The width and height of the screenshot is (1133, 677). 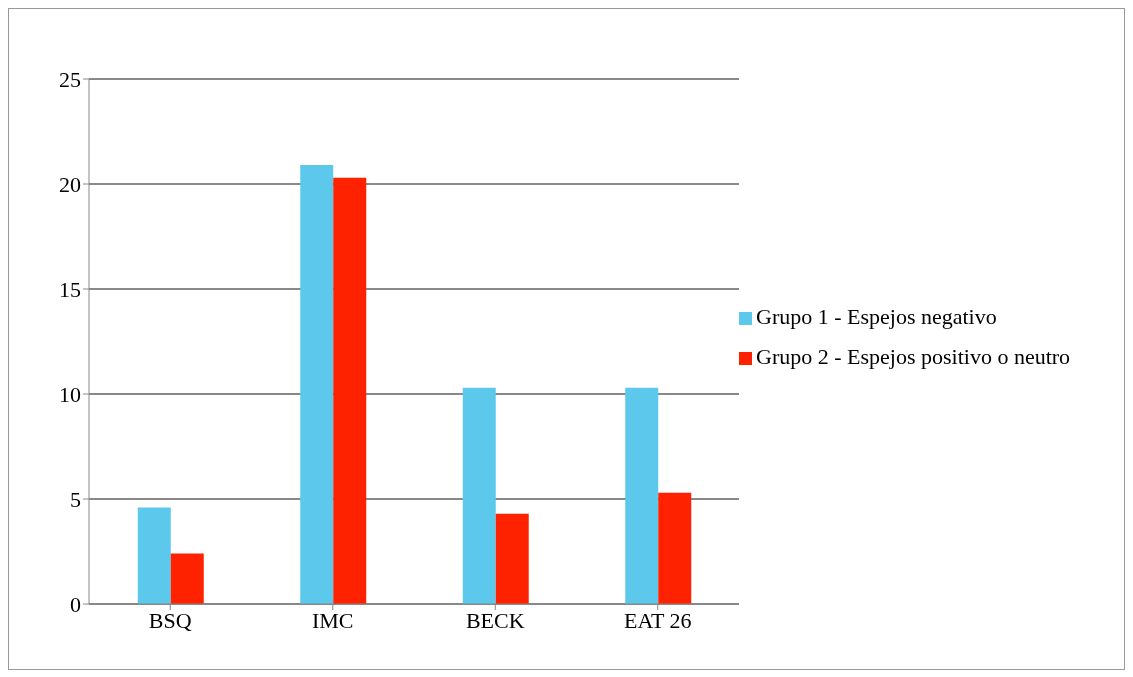 What do you see at coordinates (913, 356) in the screenshot?
I see `legend-label: Grupo 2 - Espejos positivo o neutro` at bounding box center [913, 356].